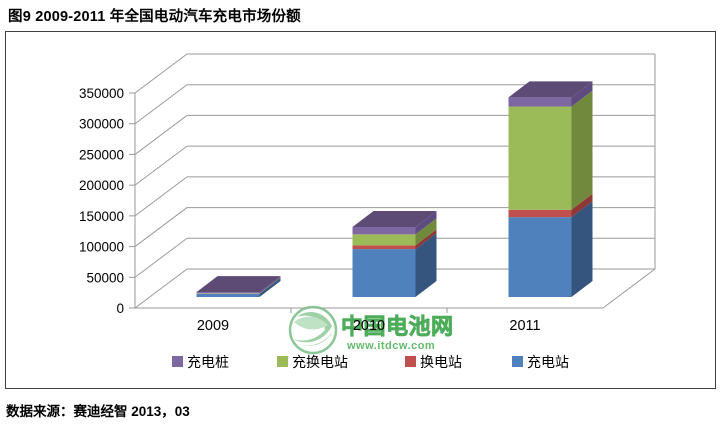  I want to click on legend-item-3: 换电站, so click(433, 362).